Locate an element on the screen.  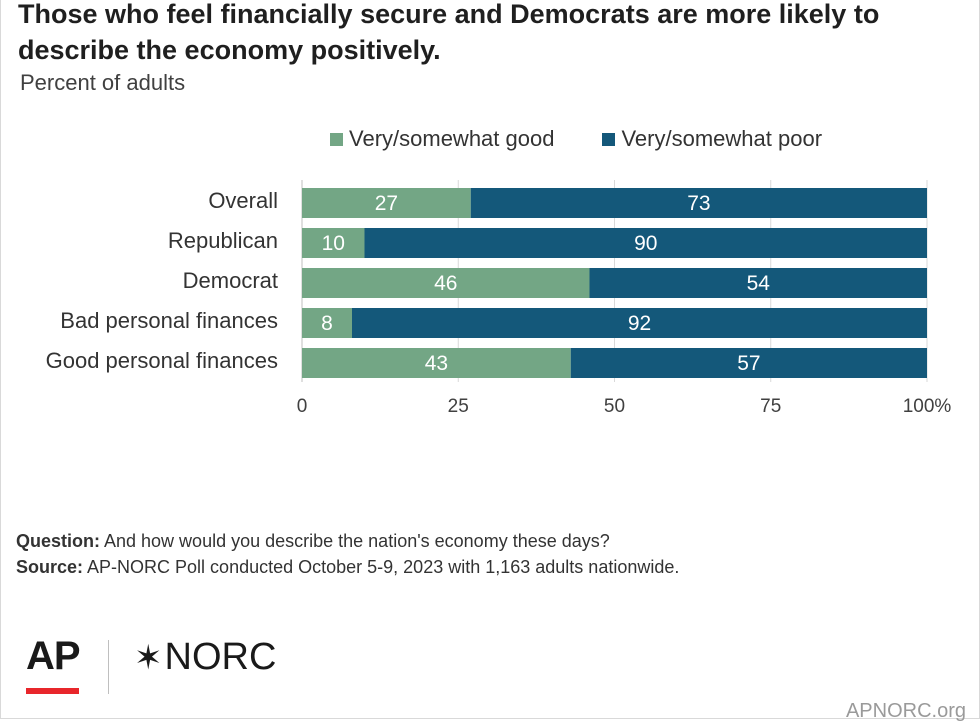
data-label: 27 is located at coordinates (386, 203).